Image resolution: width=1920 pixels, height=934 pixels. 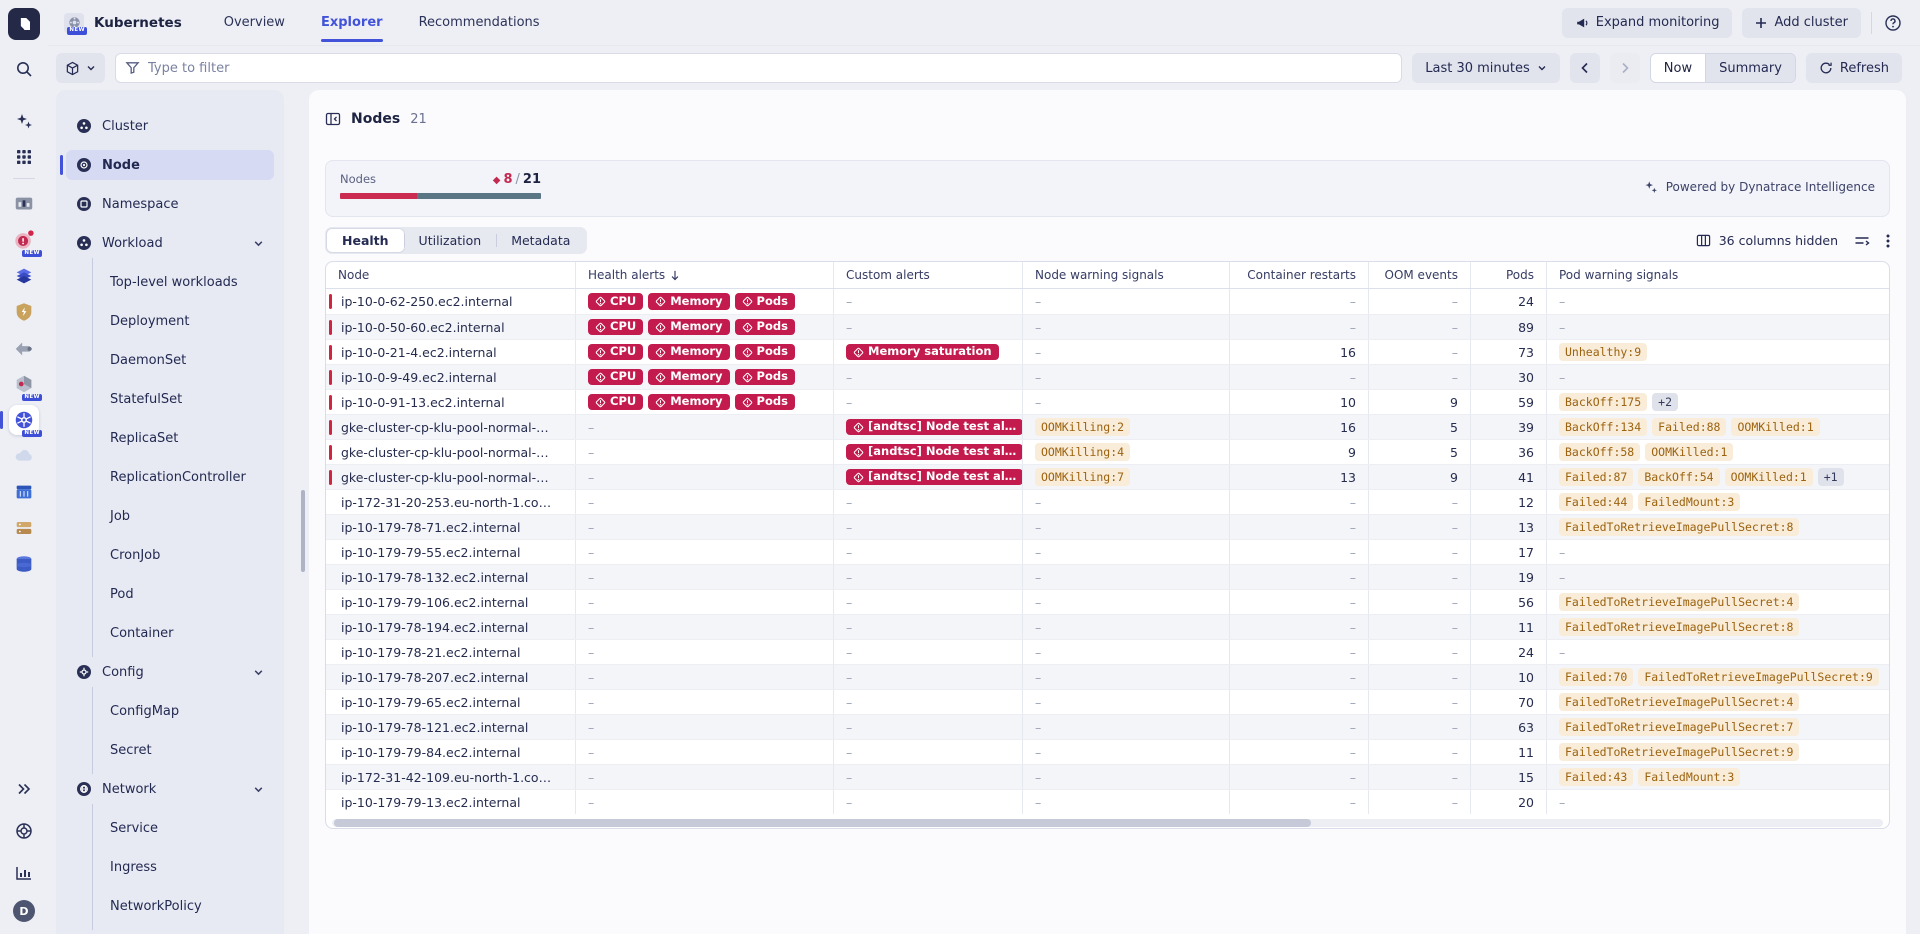 I want to click on sidebar-item-cronjob: CronJob, so click(x=170, y=555).